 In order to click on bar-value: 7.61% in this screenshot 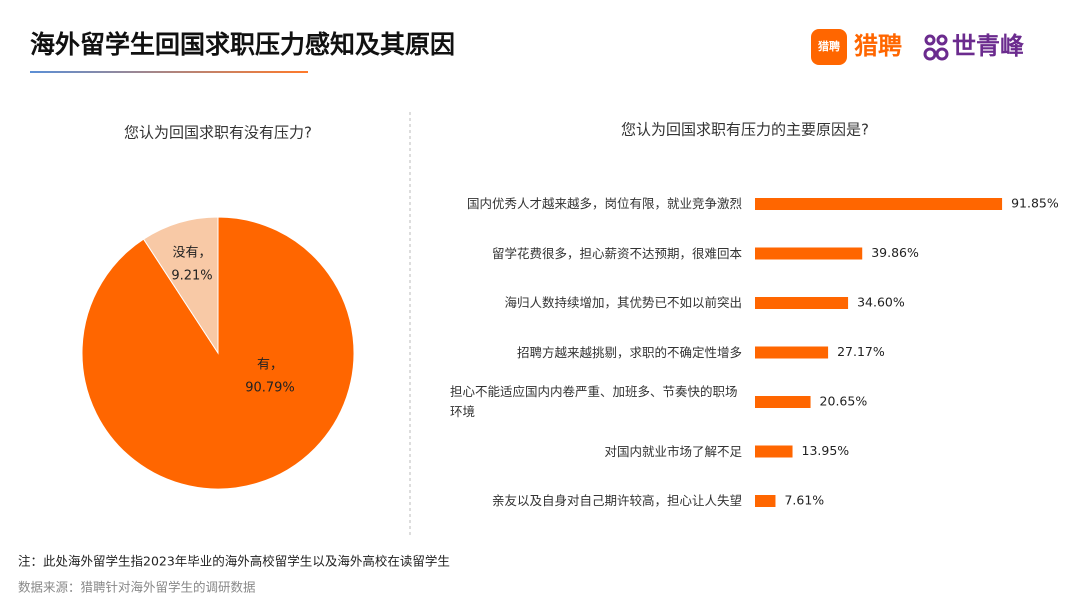, I will do `click(804, 500)`.